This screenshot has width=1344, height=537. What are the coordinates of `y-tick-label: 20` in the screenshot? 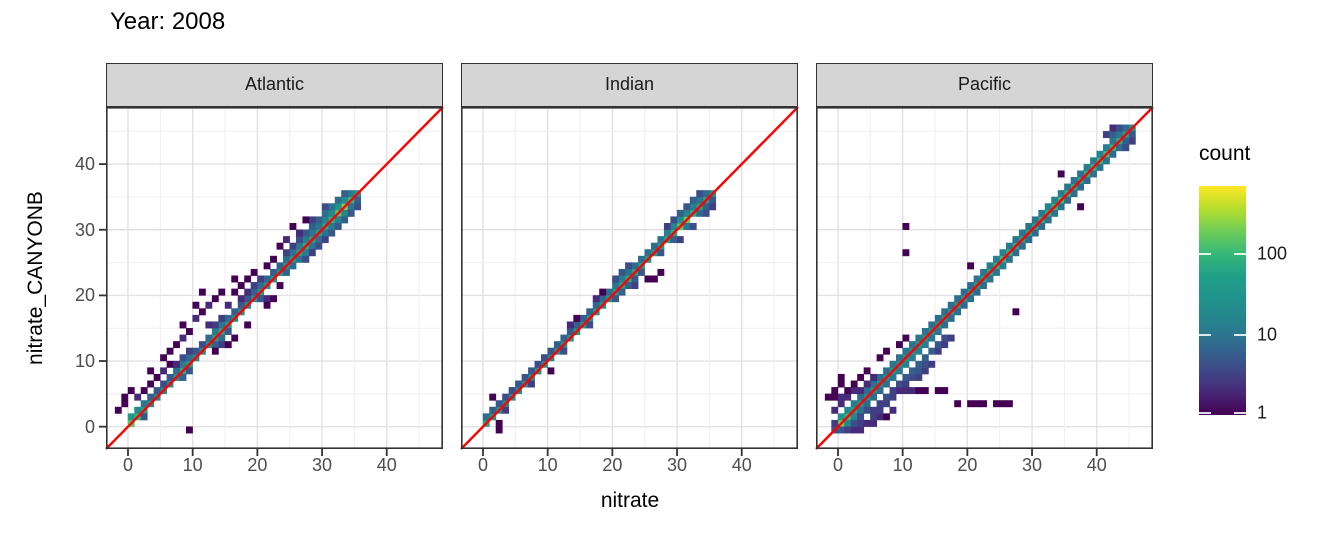 It's located at (84, 295).